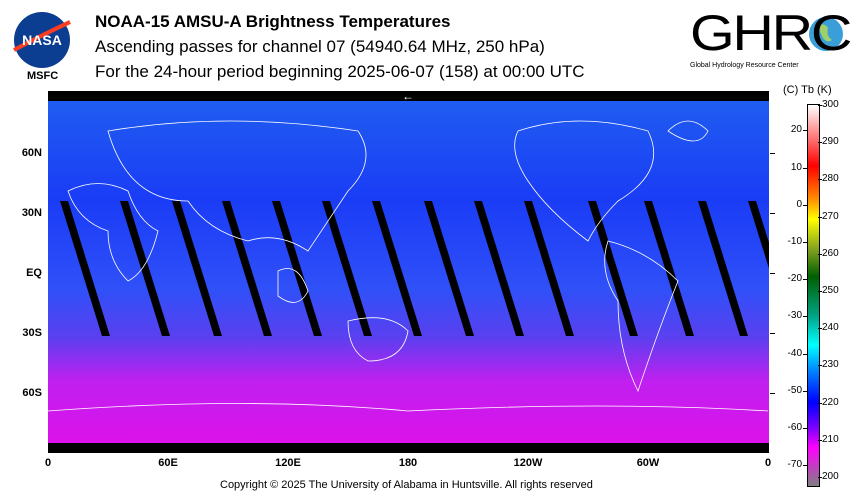  What do you see at coordinates (830, 179) in the screenshot?
I see `kelvin-tick-label: 280` at bounding box center [830, 179].